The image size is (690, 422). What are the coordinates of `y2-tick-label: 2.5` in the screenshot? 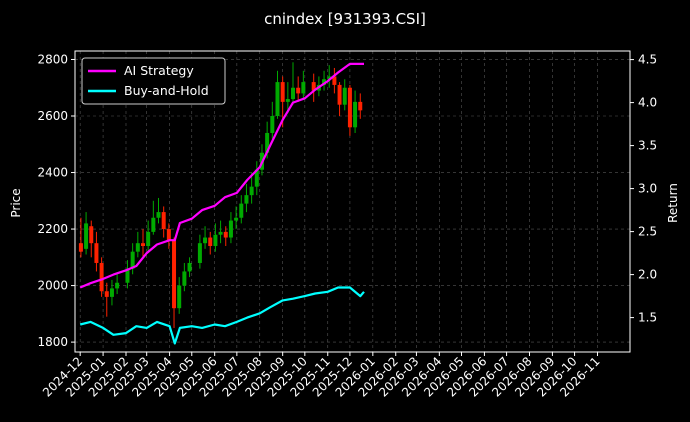 It's located at (647, 232).